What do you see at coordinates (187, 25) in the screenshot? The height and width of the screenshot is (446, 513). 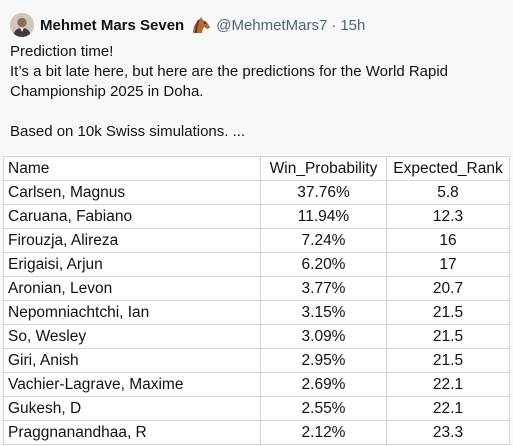 I see `tweet-header: Mehmet Mars Seven @MehmetMars7 · 15h` at bounding box center [187, 25].